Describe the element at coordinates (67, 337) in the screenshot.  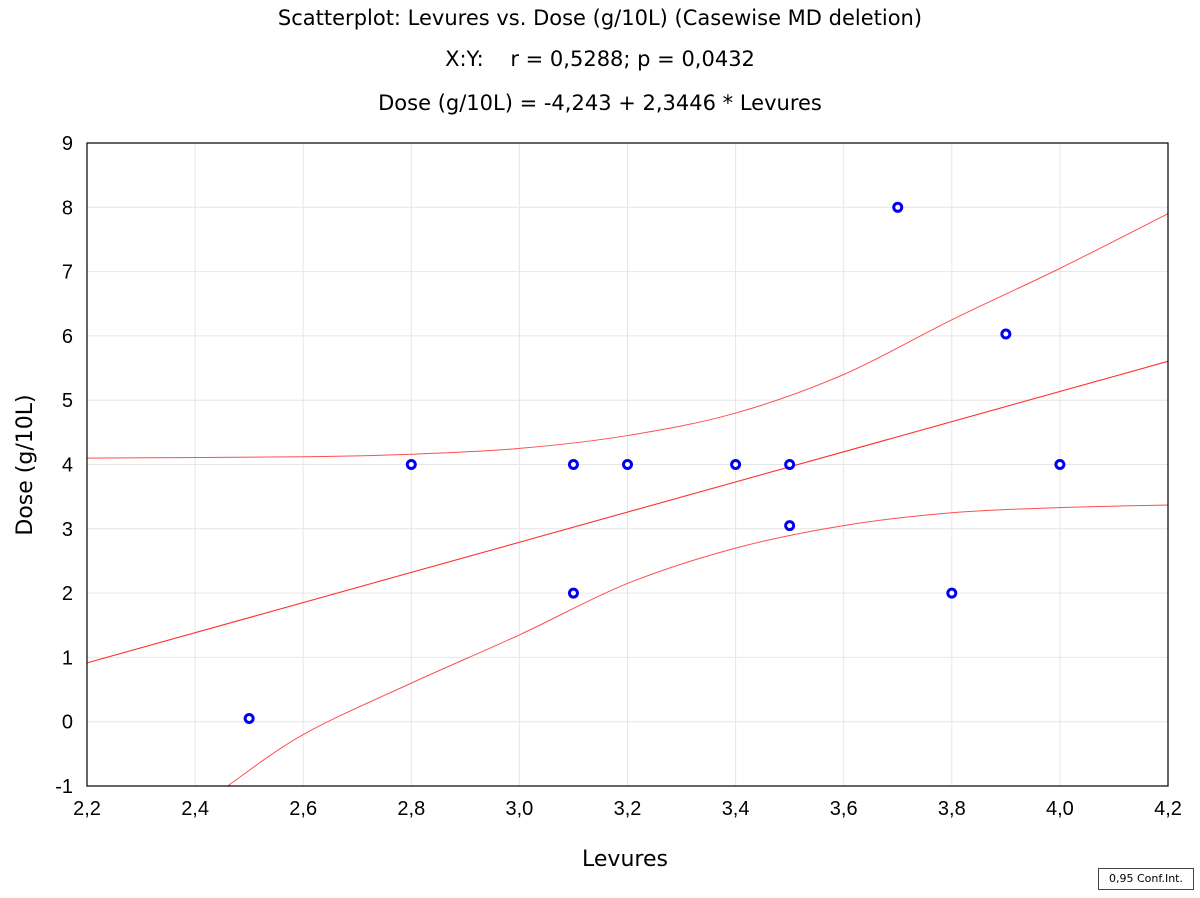
I see `y-tick-label: 6` at that location.